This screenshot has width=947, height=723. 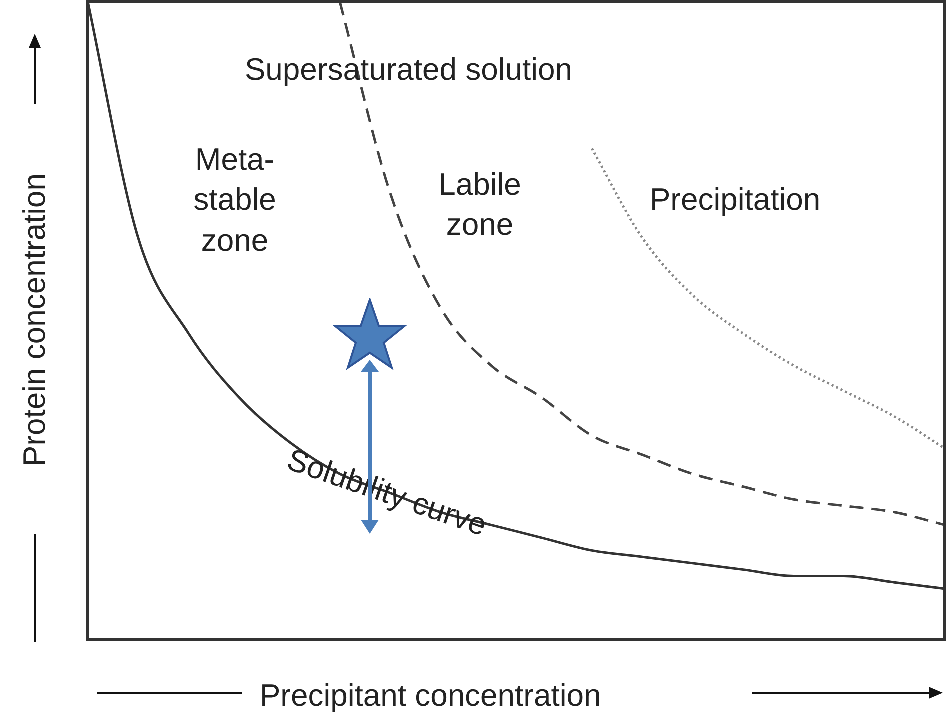 What do you see at coordinates (409, 70) in the screenshot?
I see `annotation: Supersaturated solution` at bounding box center [409, 70].